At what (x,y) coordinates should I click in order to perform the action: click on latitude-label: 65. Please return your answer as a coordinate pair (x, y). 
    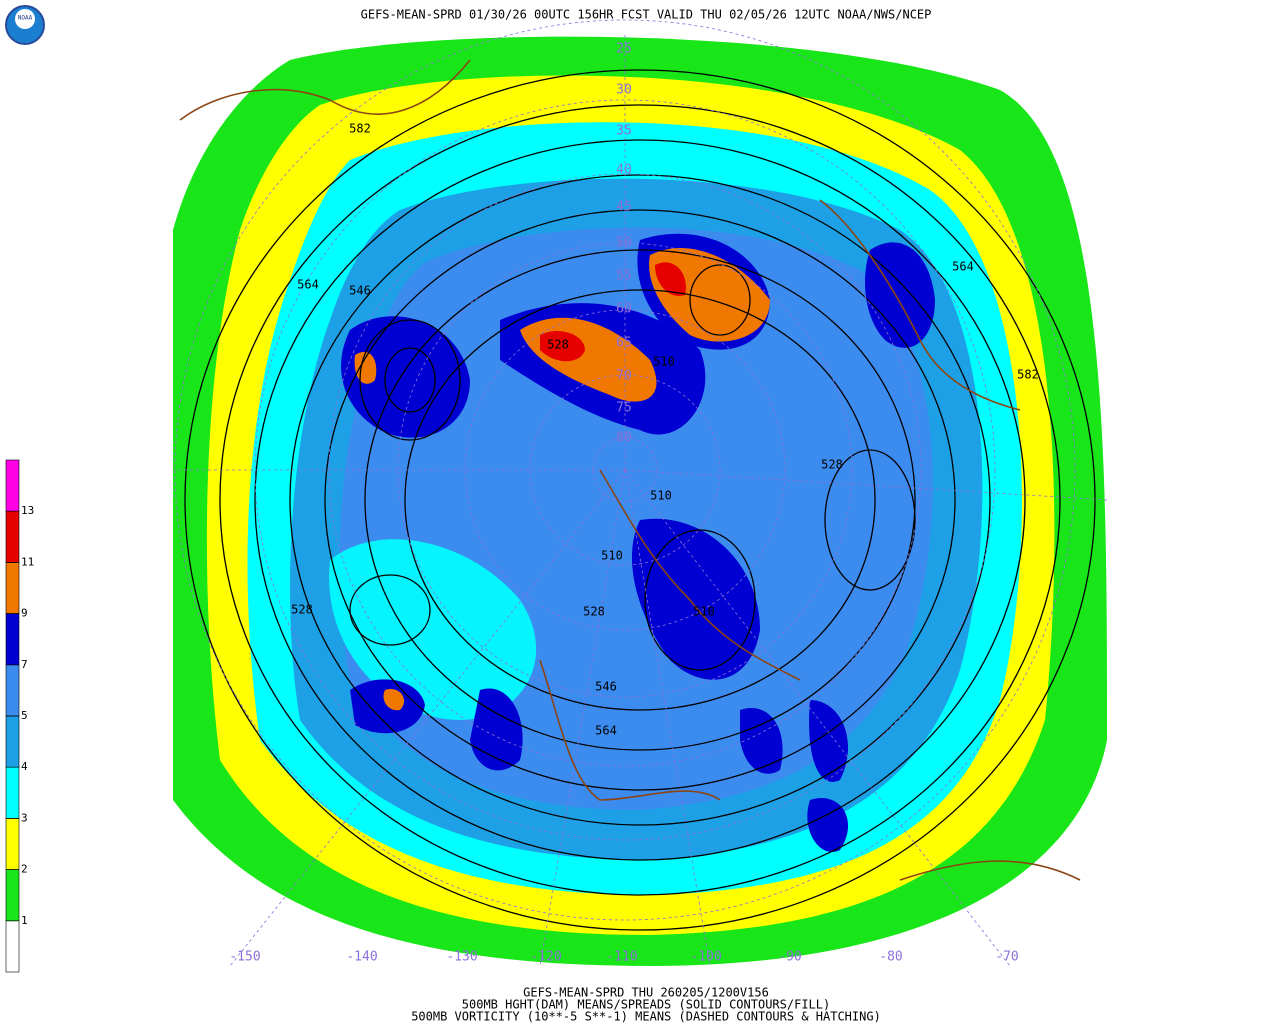
    Looking at the image, I should click on (624, 343).